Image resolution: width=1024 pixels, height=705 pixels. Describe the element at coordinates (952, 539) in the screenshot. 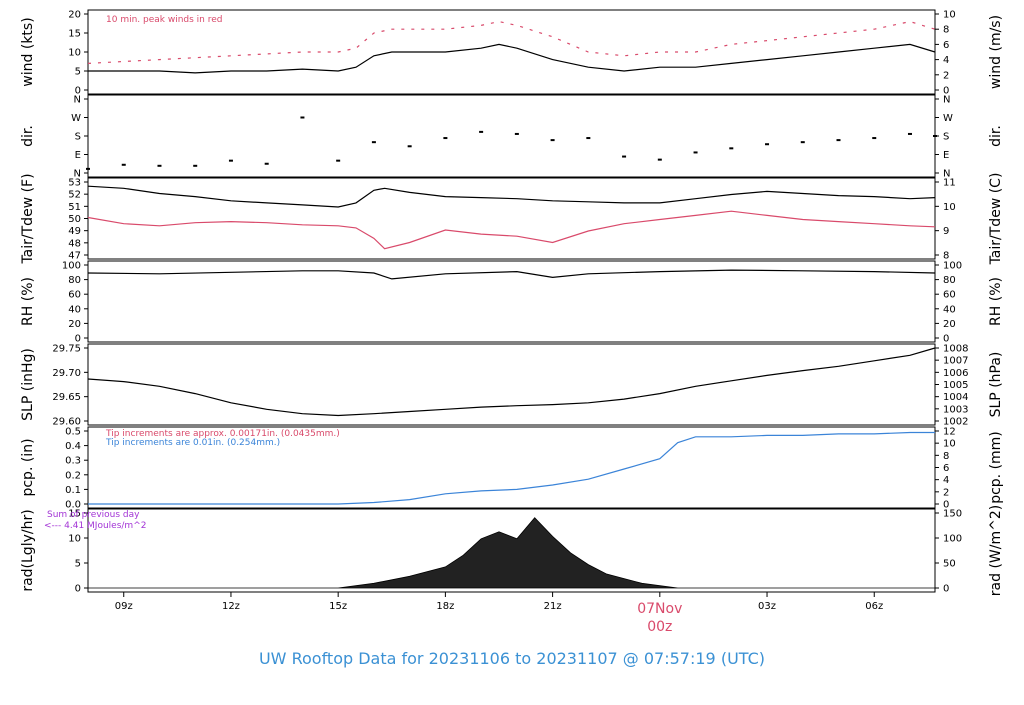

I see `ytick-label-right: 100` at that location.